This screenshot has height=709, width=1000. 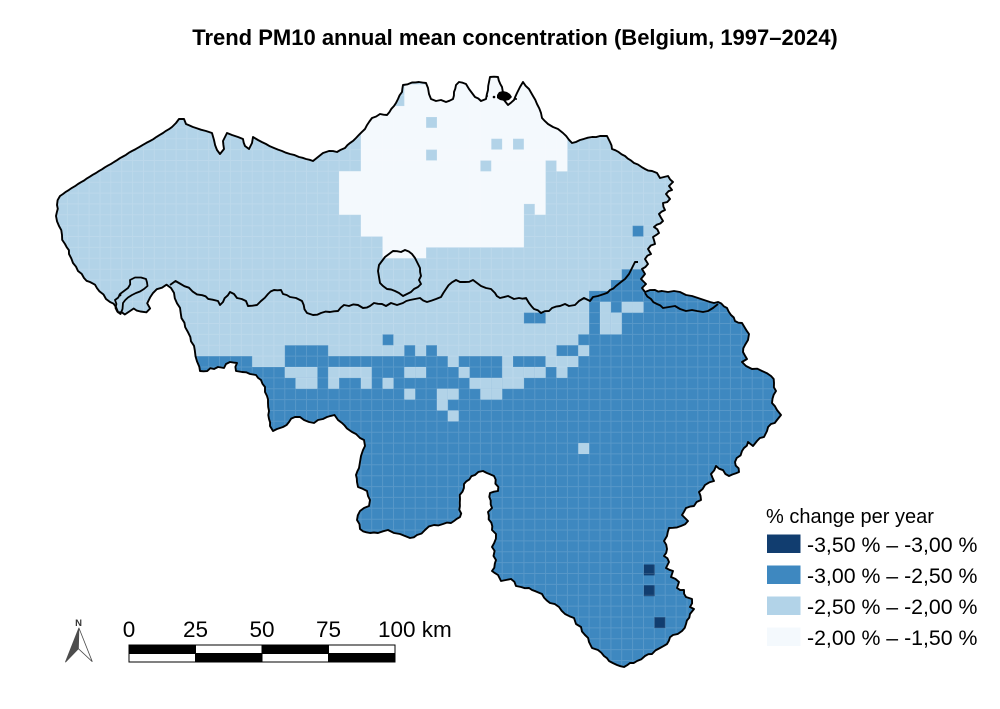 What do you see at coordinates (892, 638) in the screenshot?
I see `svg-text: -2,00 % – -1,50 %` at bounding box center [892, 638].